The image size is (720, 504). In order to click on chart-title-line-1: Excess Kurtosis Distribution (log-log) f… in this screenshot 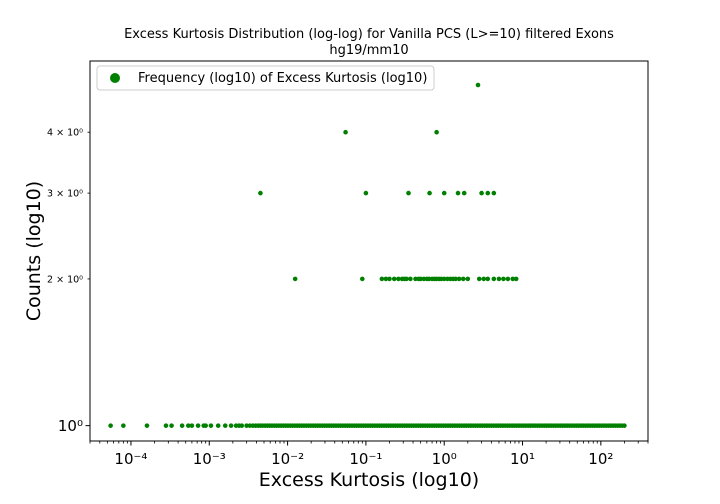, I will do `click(369, 34)`.